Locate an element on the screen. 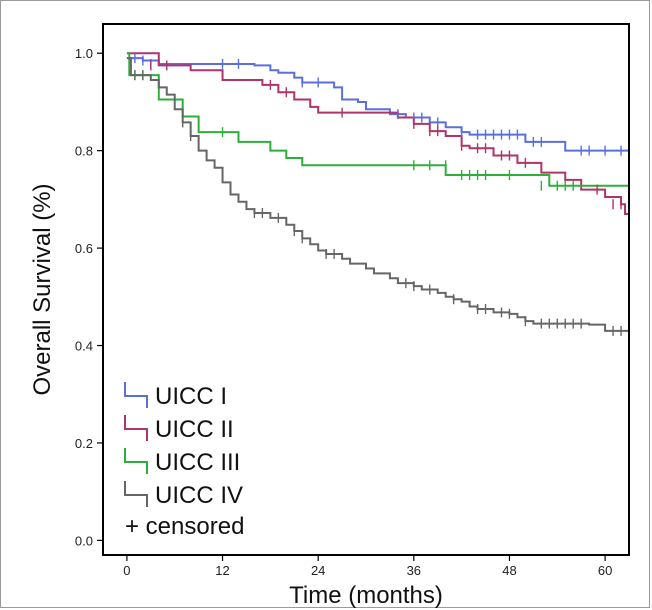 Image resolution: width=652 pixels, height=610 pixels. y-tick-label: 0.0 is located at coordinates (84, 540).